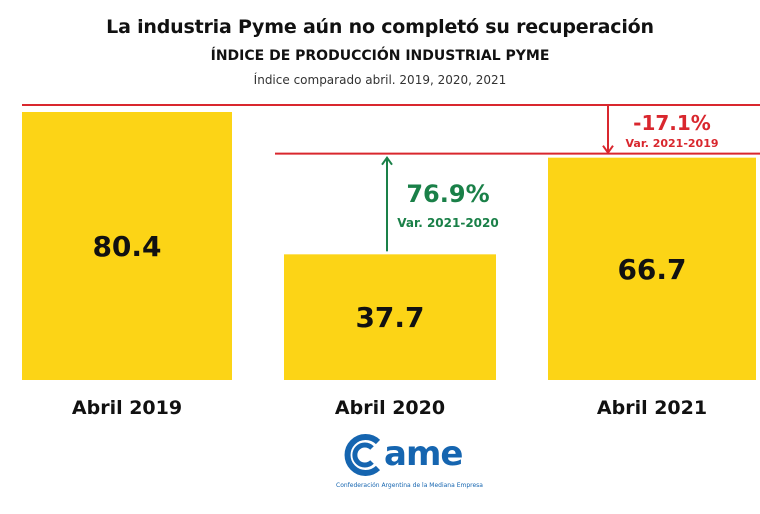 Image resolution: width=760 pixels, height=514 pixels. I want to click on bar-value-label: 66.7, so click(651, 269).